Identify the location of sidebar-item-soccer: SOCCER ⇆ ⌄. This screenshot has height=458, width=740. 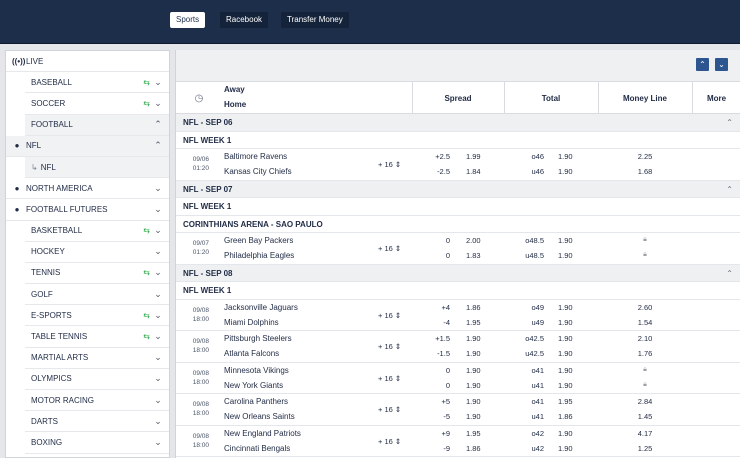
(97, 104).